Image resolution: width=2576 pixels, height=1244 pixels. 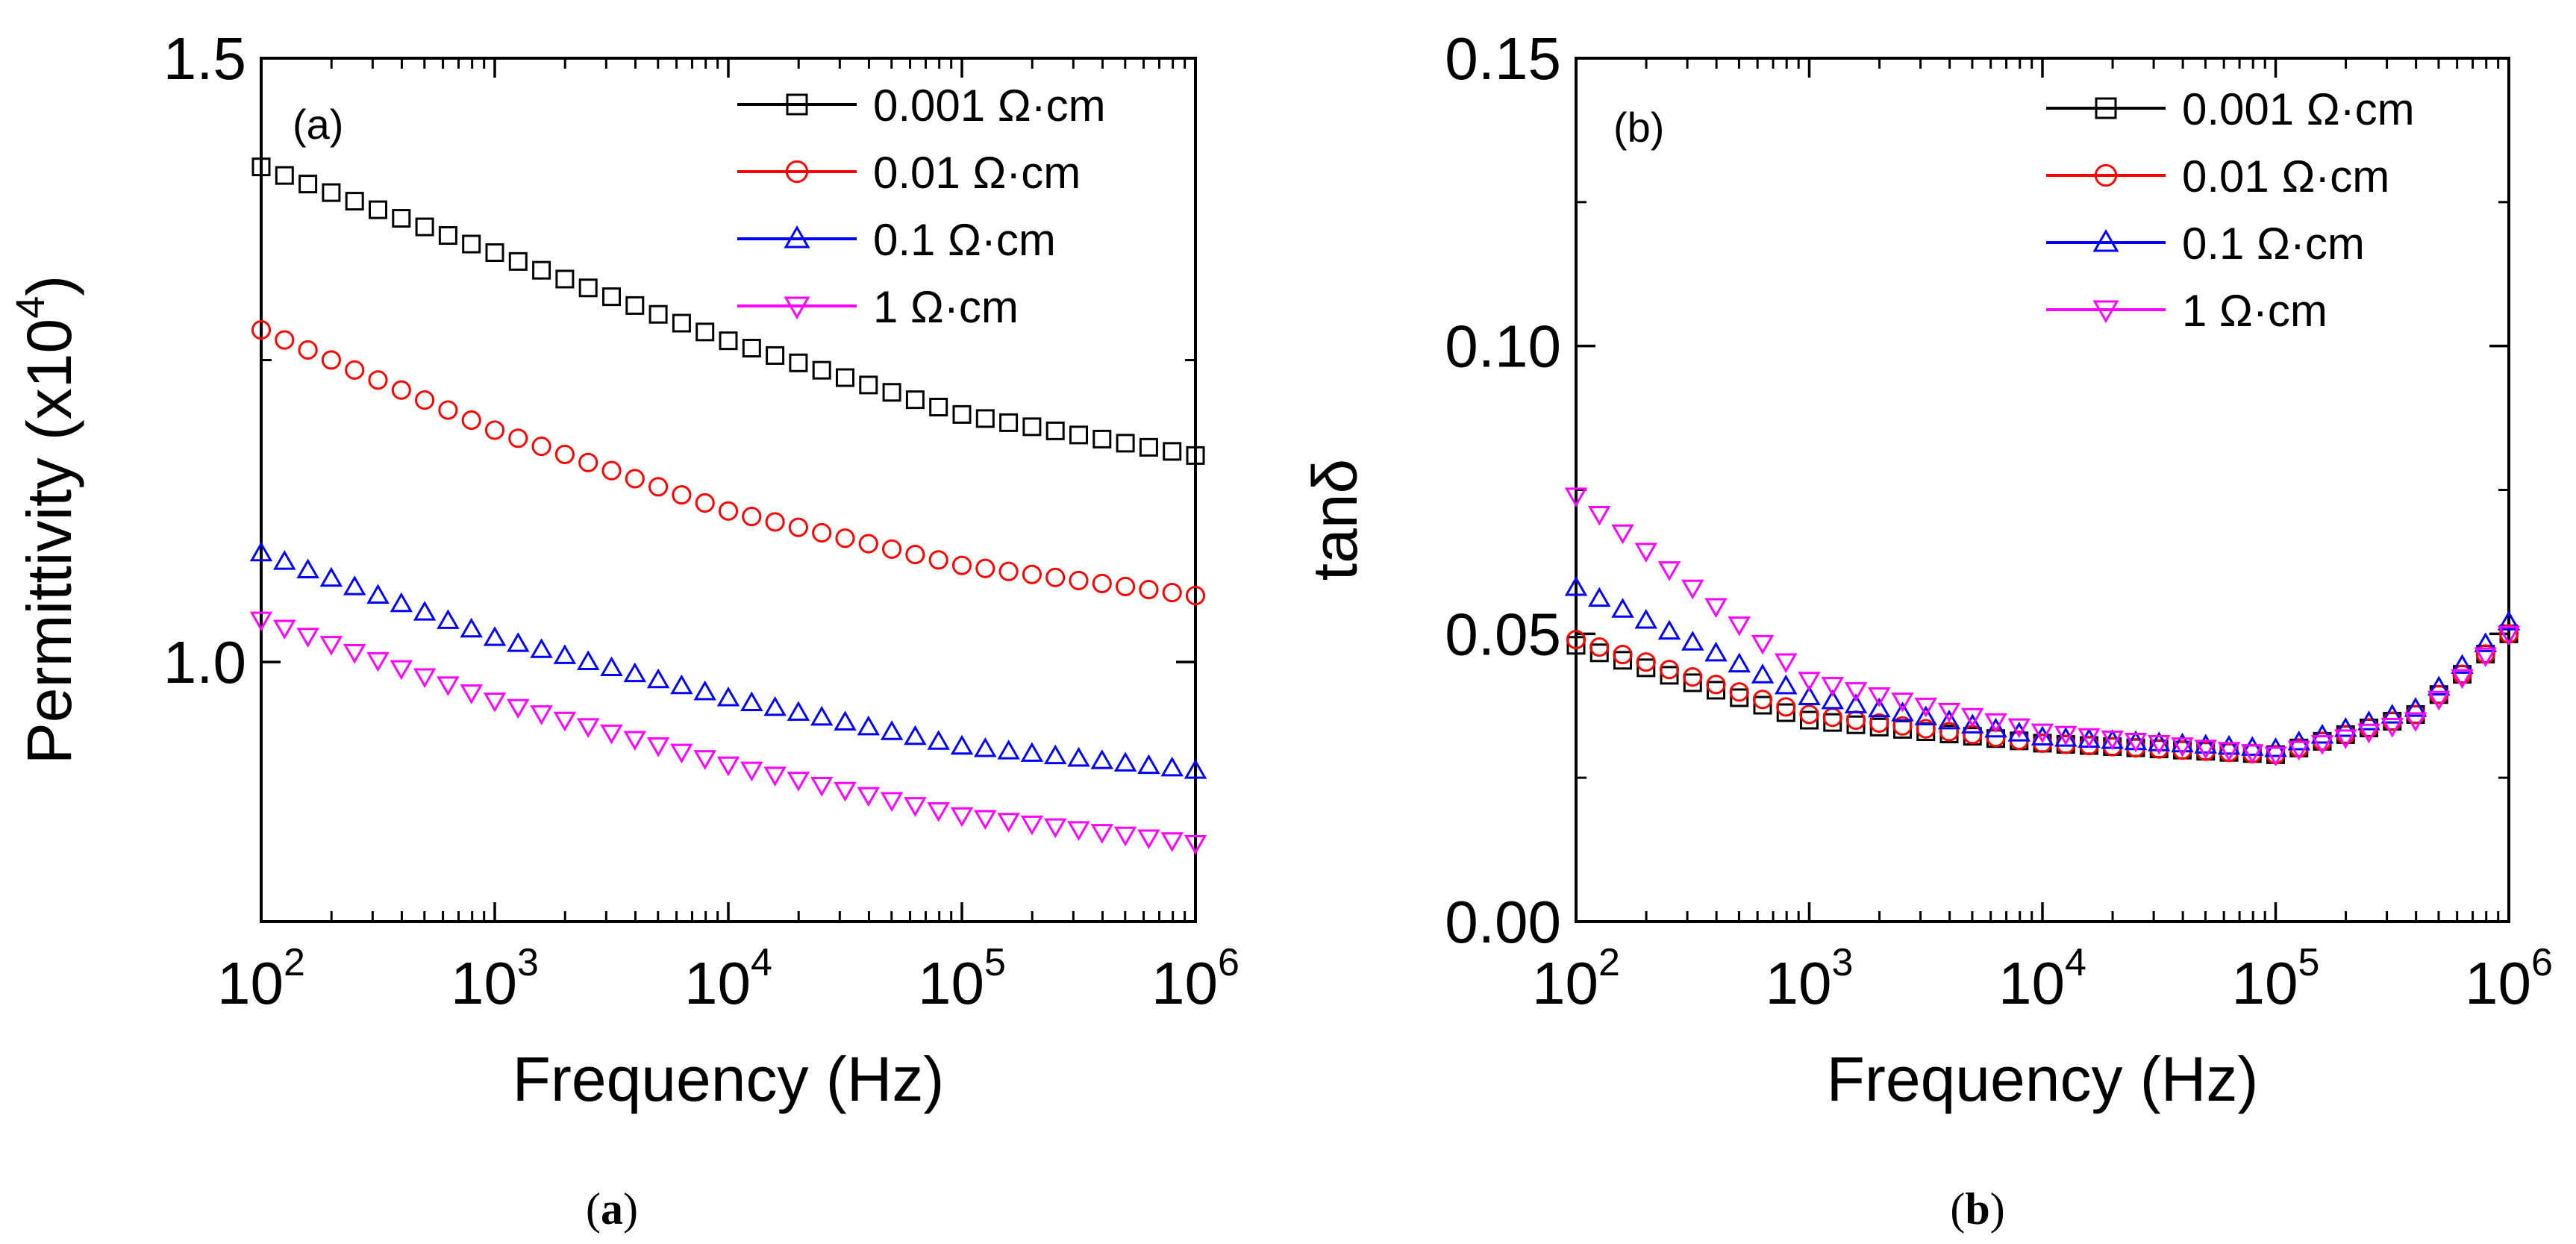 I want to click on y-tick-label: 0.05, so click(x=1503, y=634).